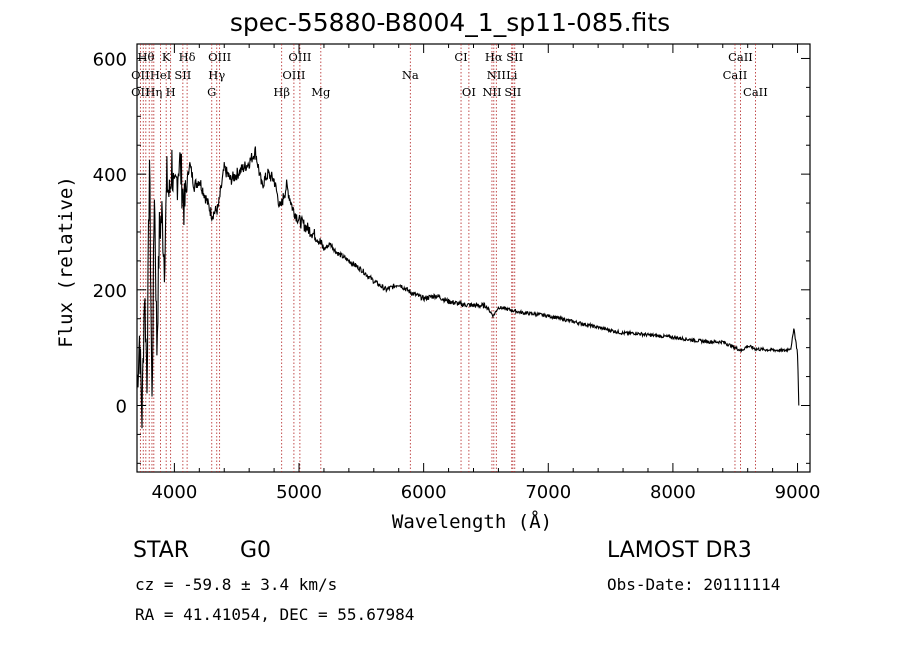 This screenshot has height=649, width=900. I want to click on line-label: G, so click(211, 92).